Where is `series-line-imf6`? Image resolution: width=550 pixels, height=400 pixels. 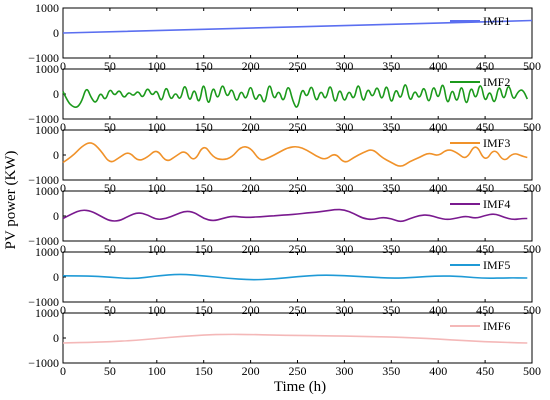
series-line-imf6 is located at coordinates (295, 338).